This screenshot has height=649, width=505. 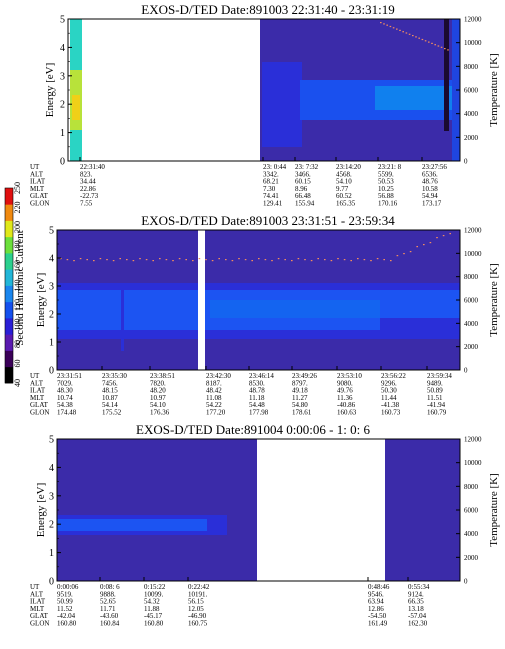 I want to click on orbit-cell: 0:48:46, so click(x=379, y=587).